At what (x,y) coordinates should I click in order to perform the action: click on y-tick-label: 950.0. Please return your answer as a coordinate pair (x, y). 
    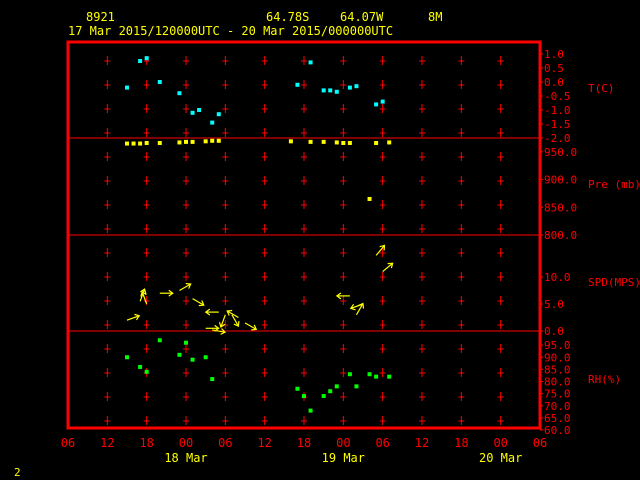
    Looking at the image, I should click on (560, 152).